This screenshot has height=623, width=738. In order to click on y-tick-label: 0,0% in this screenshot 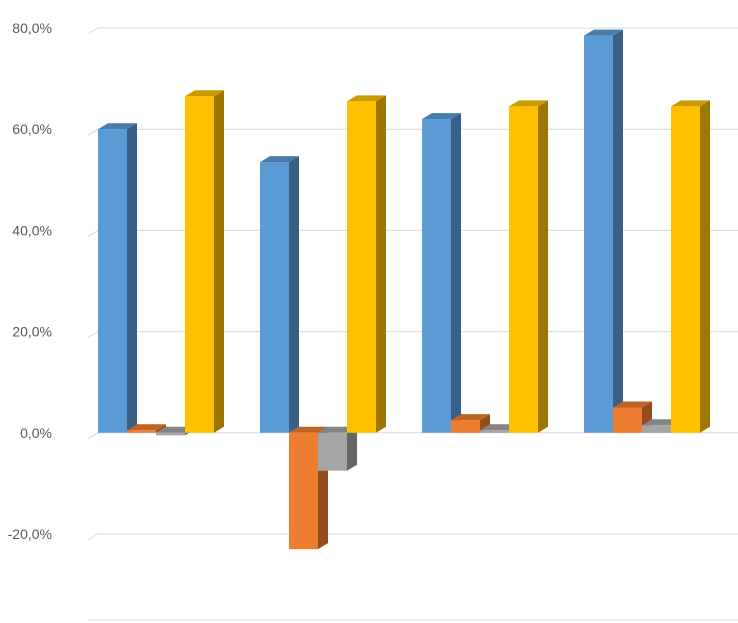, I will do `click(36, 433)`.